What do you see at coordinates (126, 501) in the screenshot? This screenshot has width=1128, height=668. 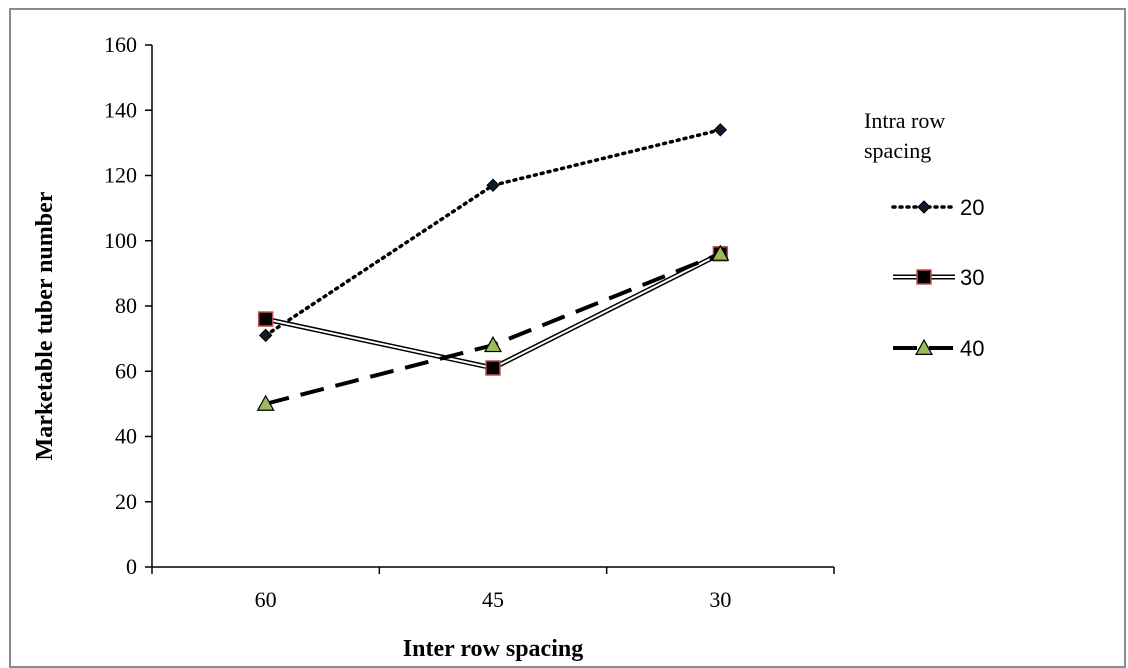 I see `y-tick-label: 20` at bounding box center [126, 501].